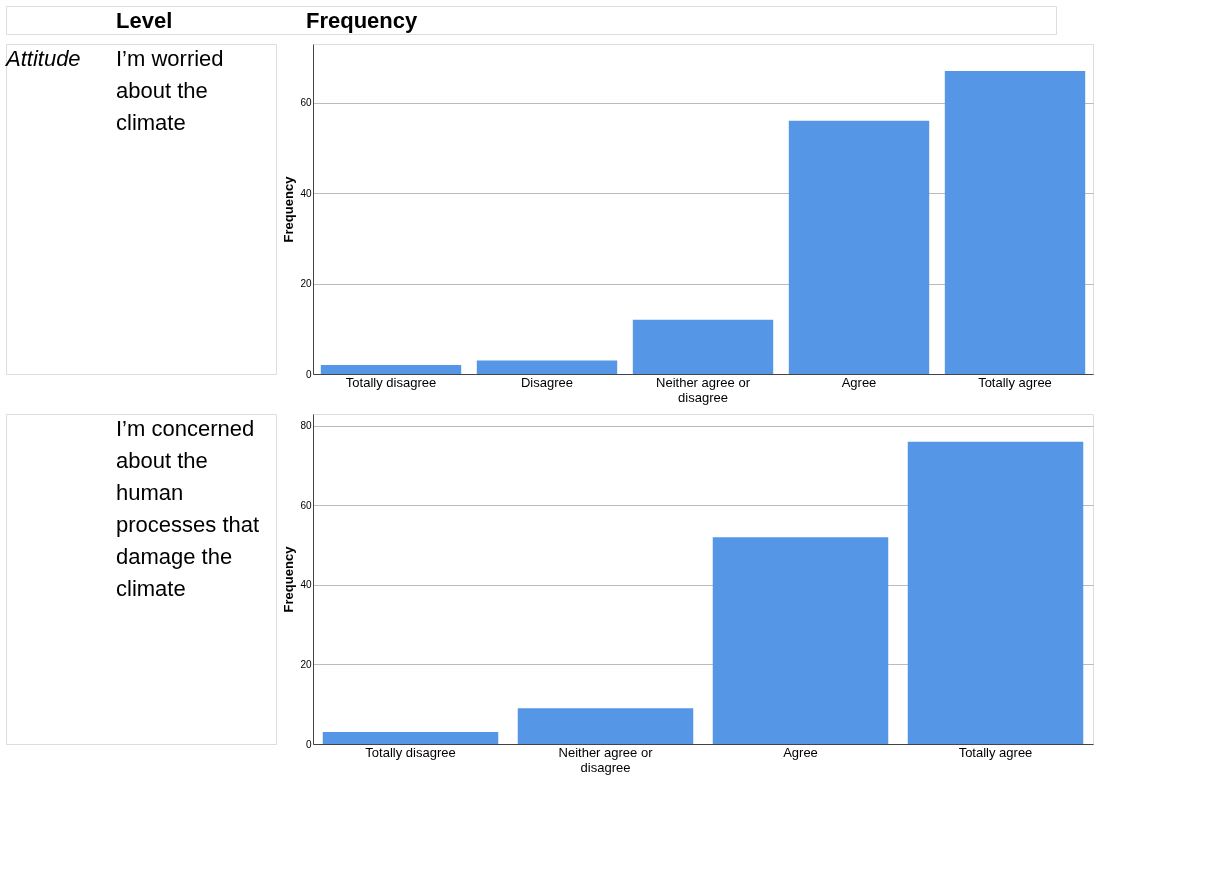  I want to click on y-tick-label: 80, so click(306, 426).